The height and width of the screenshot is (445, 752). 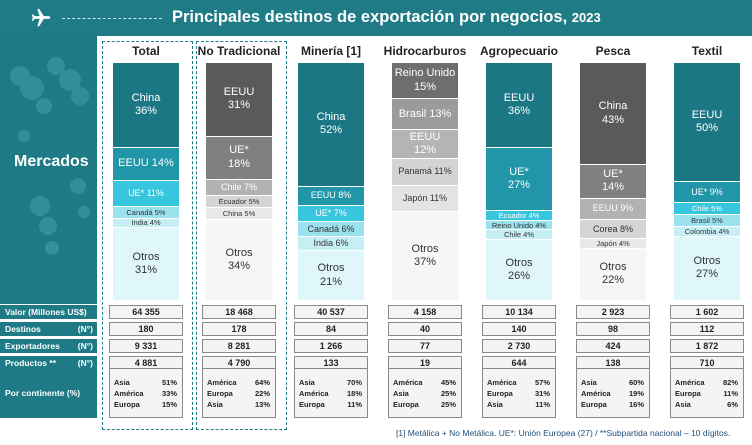 I want to click on continent-share: 15%, so click(x=169, y=404).